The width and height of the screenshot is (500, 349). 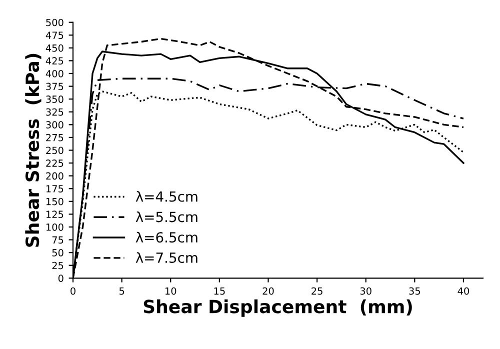 What do you see at coordinates (55, 124) in the screenshot?
I see `y-tick-label: 300` at bounding box center [55, 124].